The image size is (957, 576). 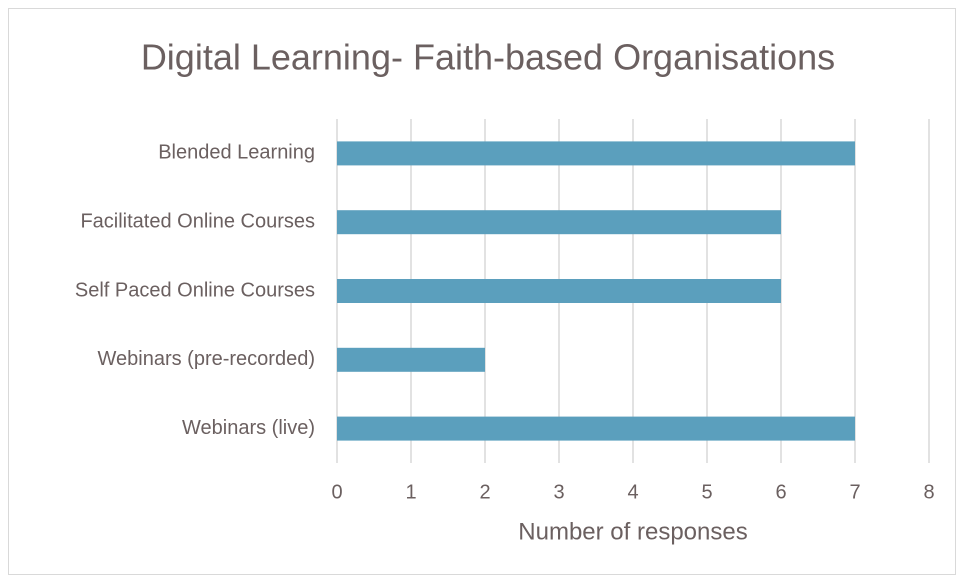 I want to click on x-axis-label: Number of responses, so click(x=632, y=531).